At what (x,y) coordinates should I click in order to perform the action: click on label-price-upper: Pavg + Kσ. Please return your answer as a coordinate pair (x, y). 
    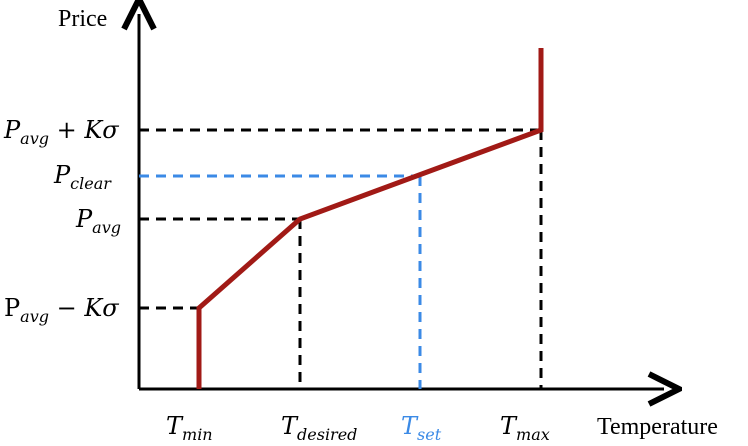
    Looking at the image, I should click on (61, 132).